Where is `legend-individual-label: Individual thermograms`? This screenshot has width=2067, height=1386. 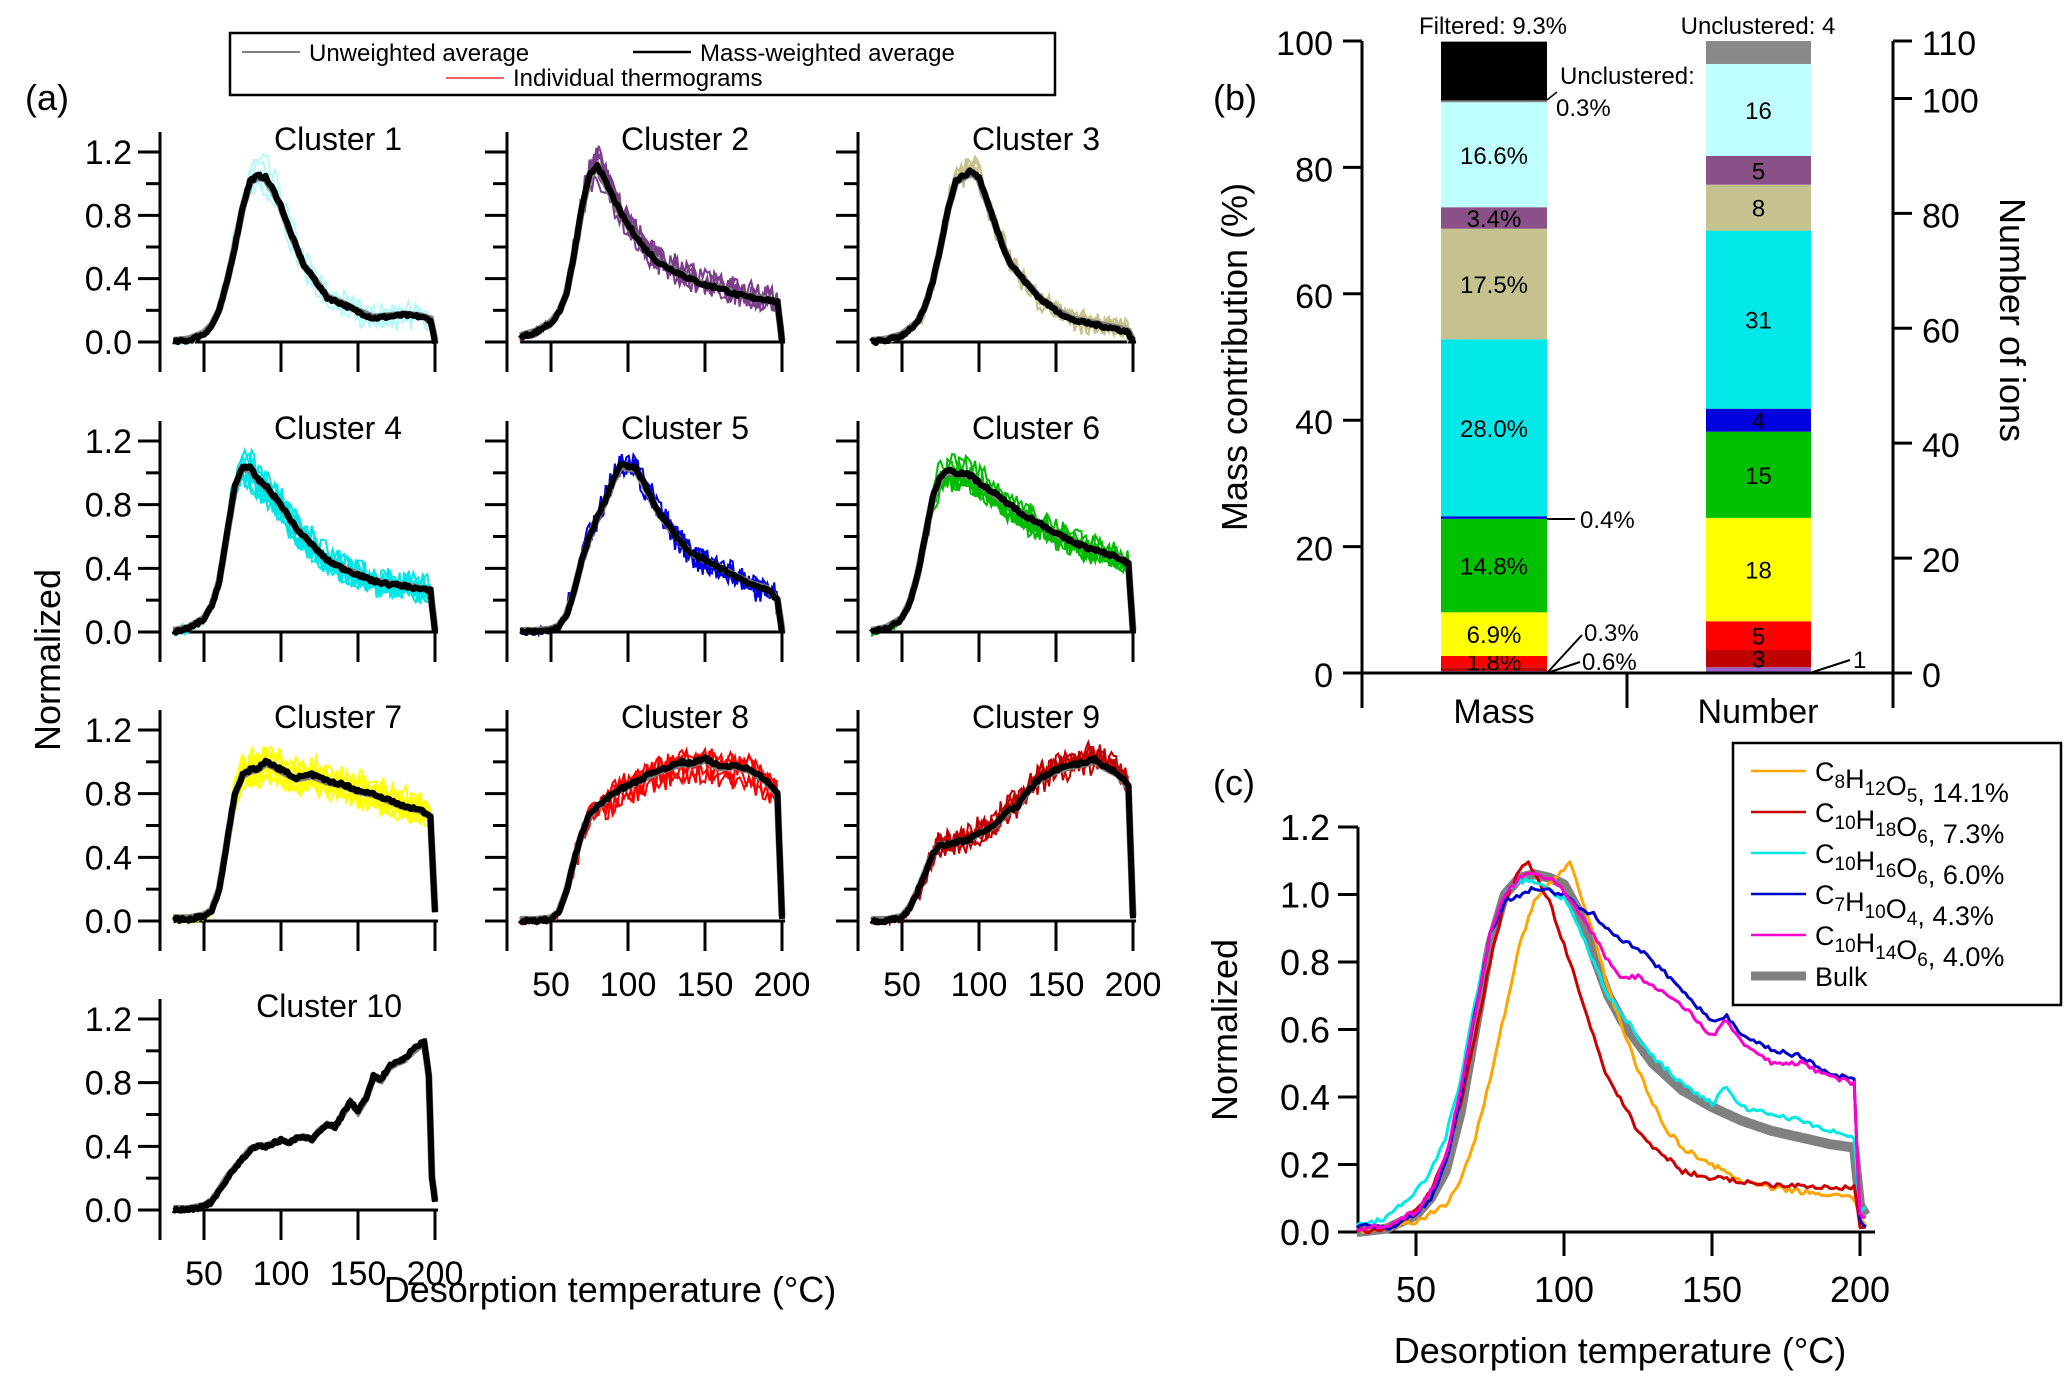
legend-individual-label: Individual thermograms is located at coordinates (637, 78).